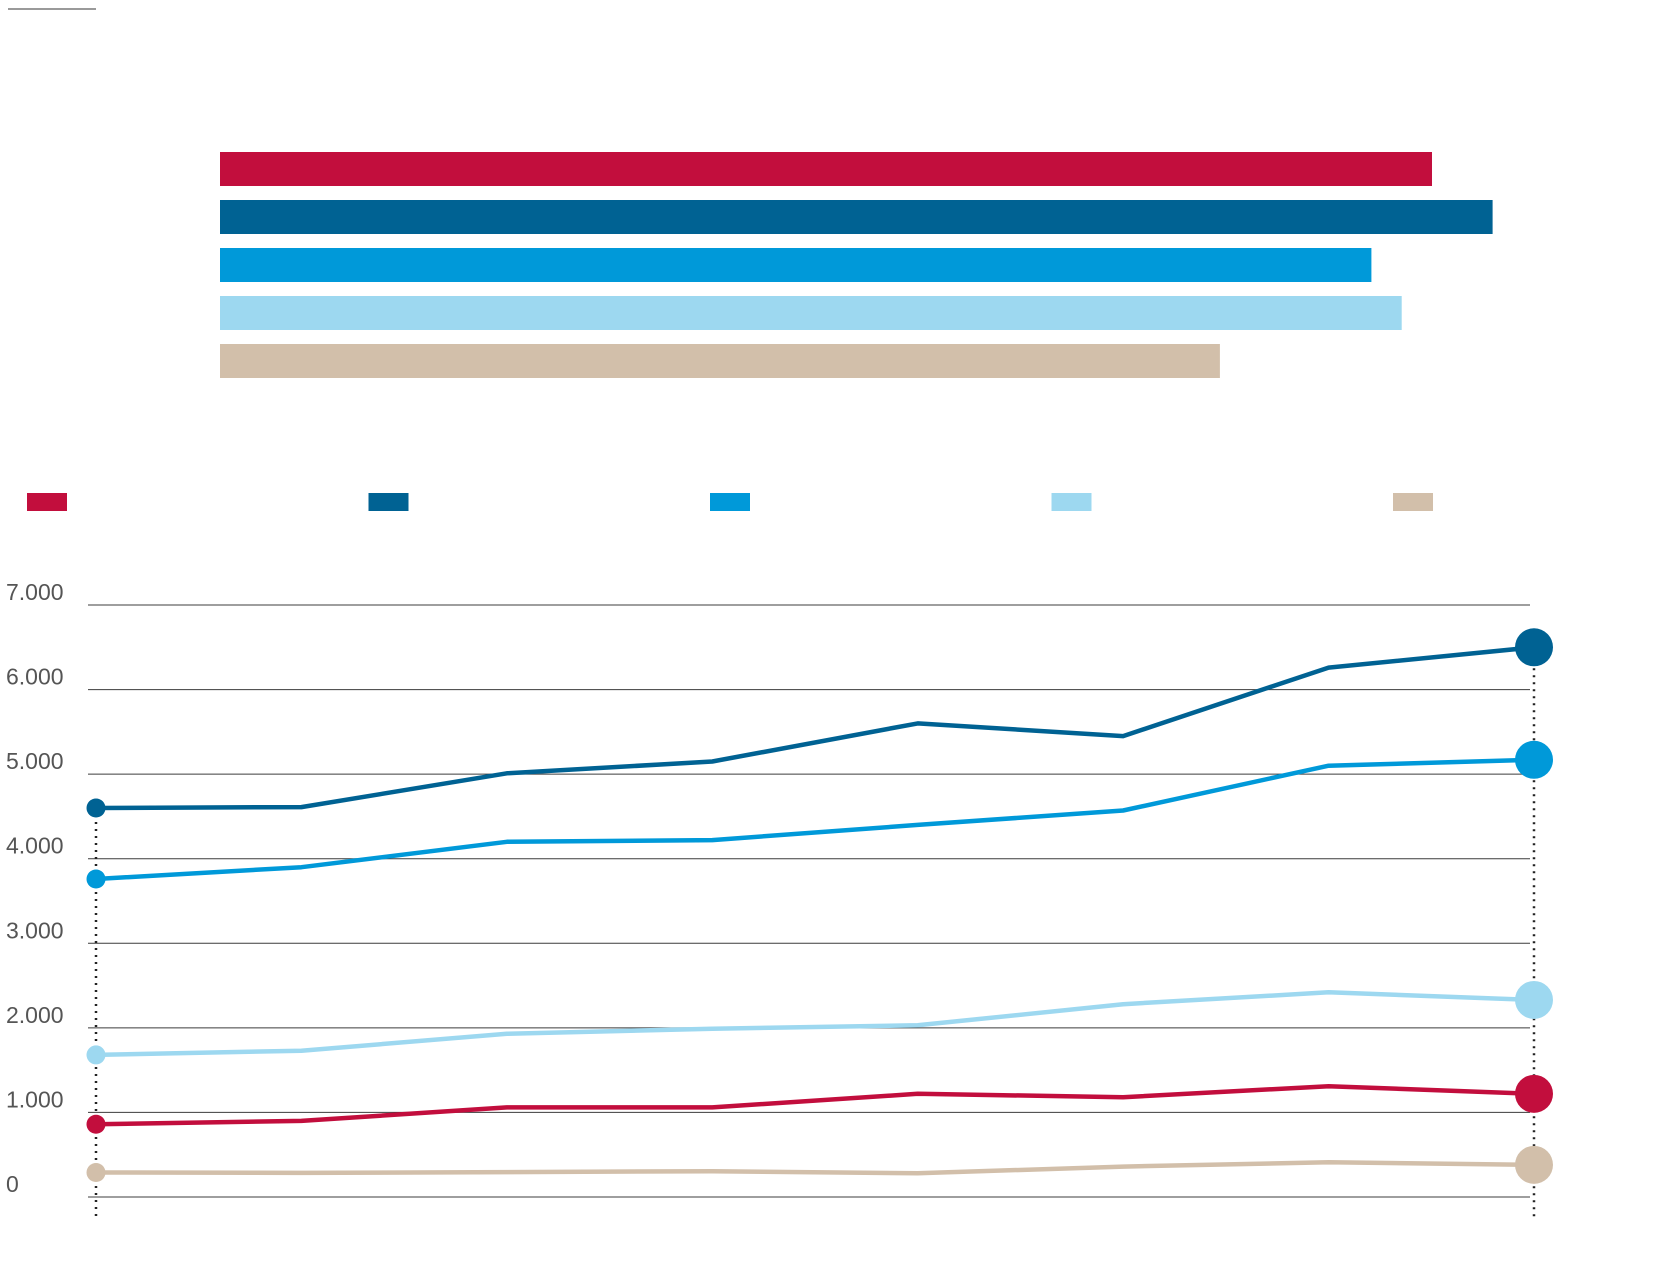 This screenshot has width=1660, height=1264. I want to click on y-tick-label-7: 7.000, so click(35, 592).